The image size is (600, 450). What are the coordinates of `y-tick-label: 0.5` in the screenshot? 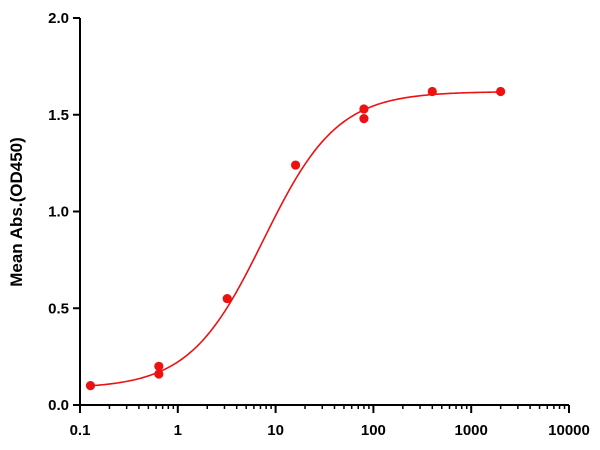 It's located at (58, 308).